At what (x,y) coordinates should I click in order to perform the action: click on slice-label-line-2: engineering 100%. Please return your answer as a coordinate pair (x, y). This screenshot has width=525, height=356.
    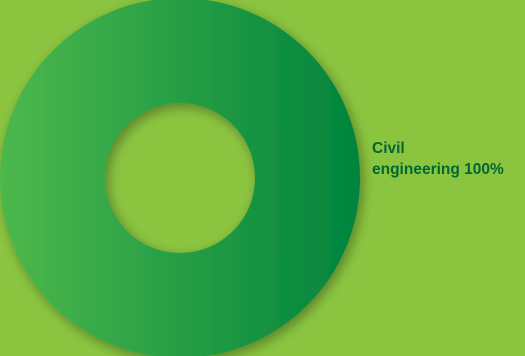
    Looking at the image, I should click on (438, 169).